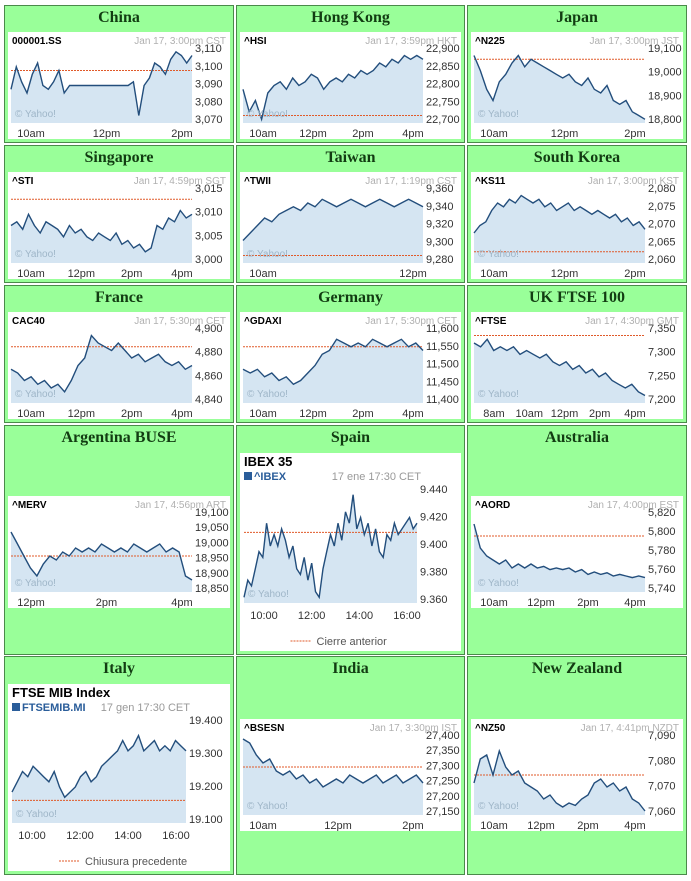  I want to click on y-tick-label: 22,850, so click(443, 67).